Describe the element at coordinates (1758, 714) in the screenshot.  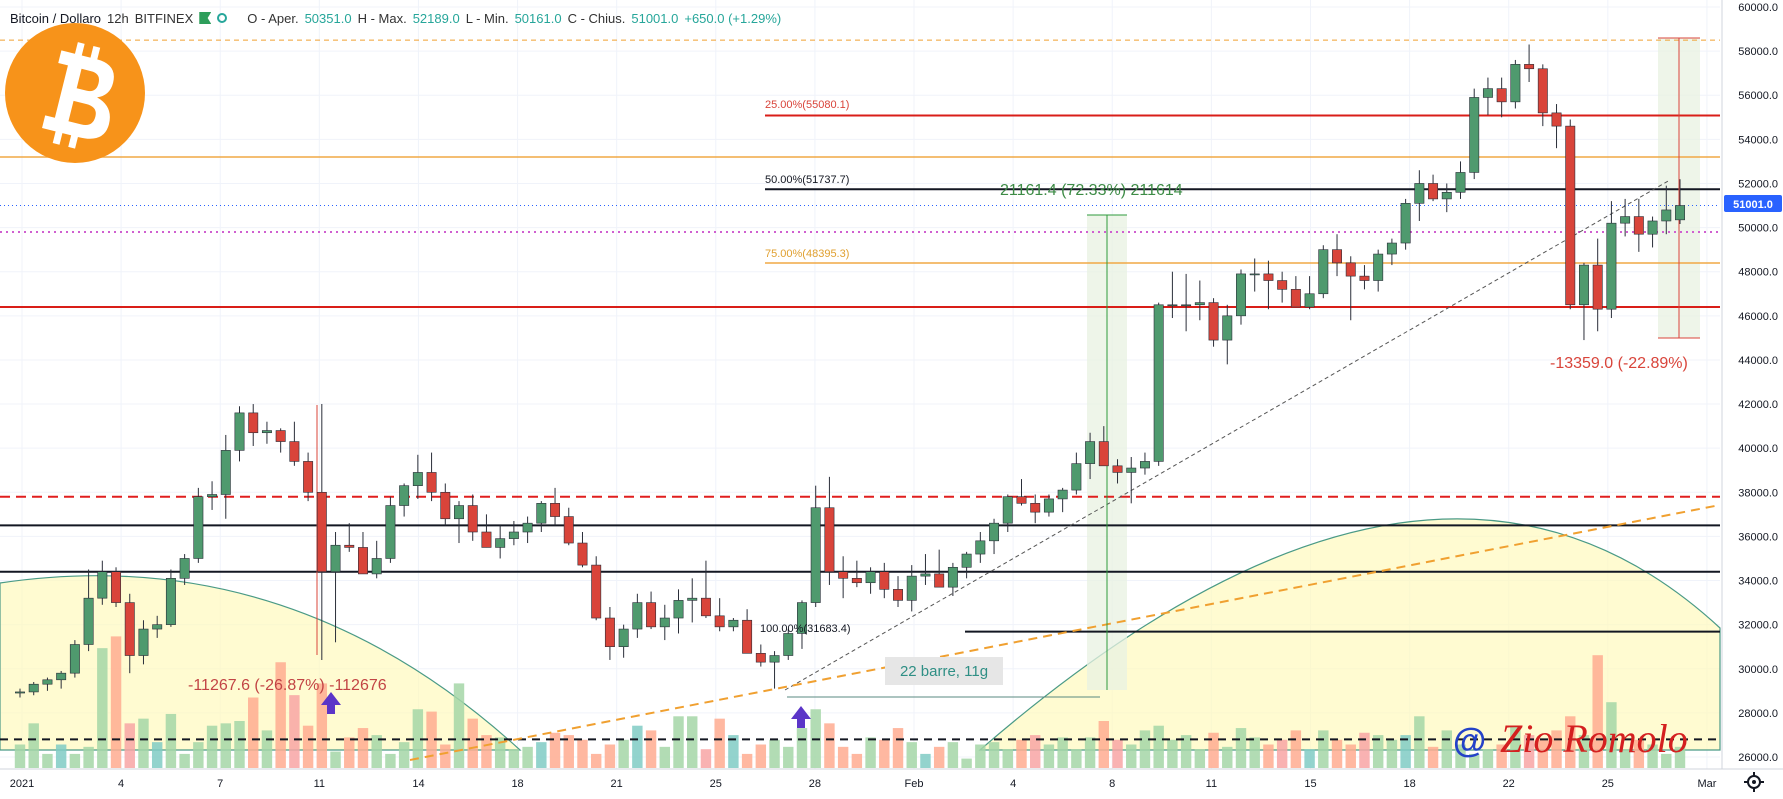
I see `price-tick-label: 28000.0` at that location.